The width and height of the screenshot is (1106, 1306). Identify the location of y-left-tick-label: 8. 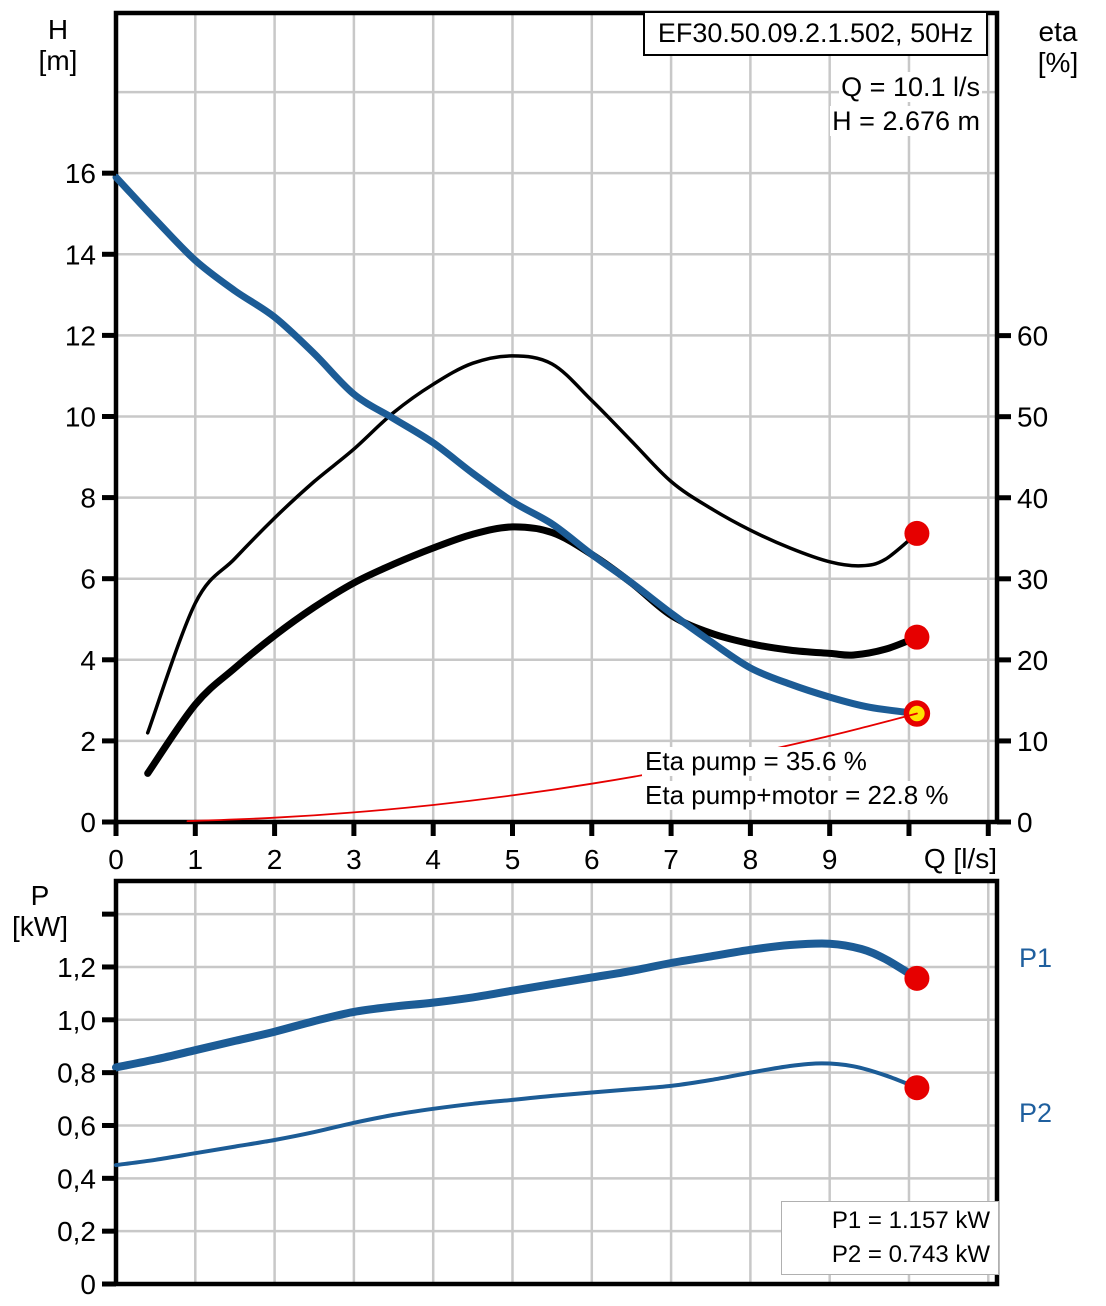
(88, 498).